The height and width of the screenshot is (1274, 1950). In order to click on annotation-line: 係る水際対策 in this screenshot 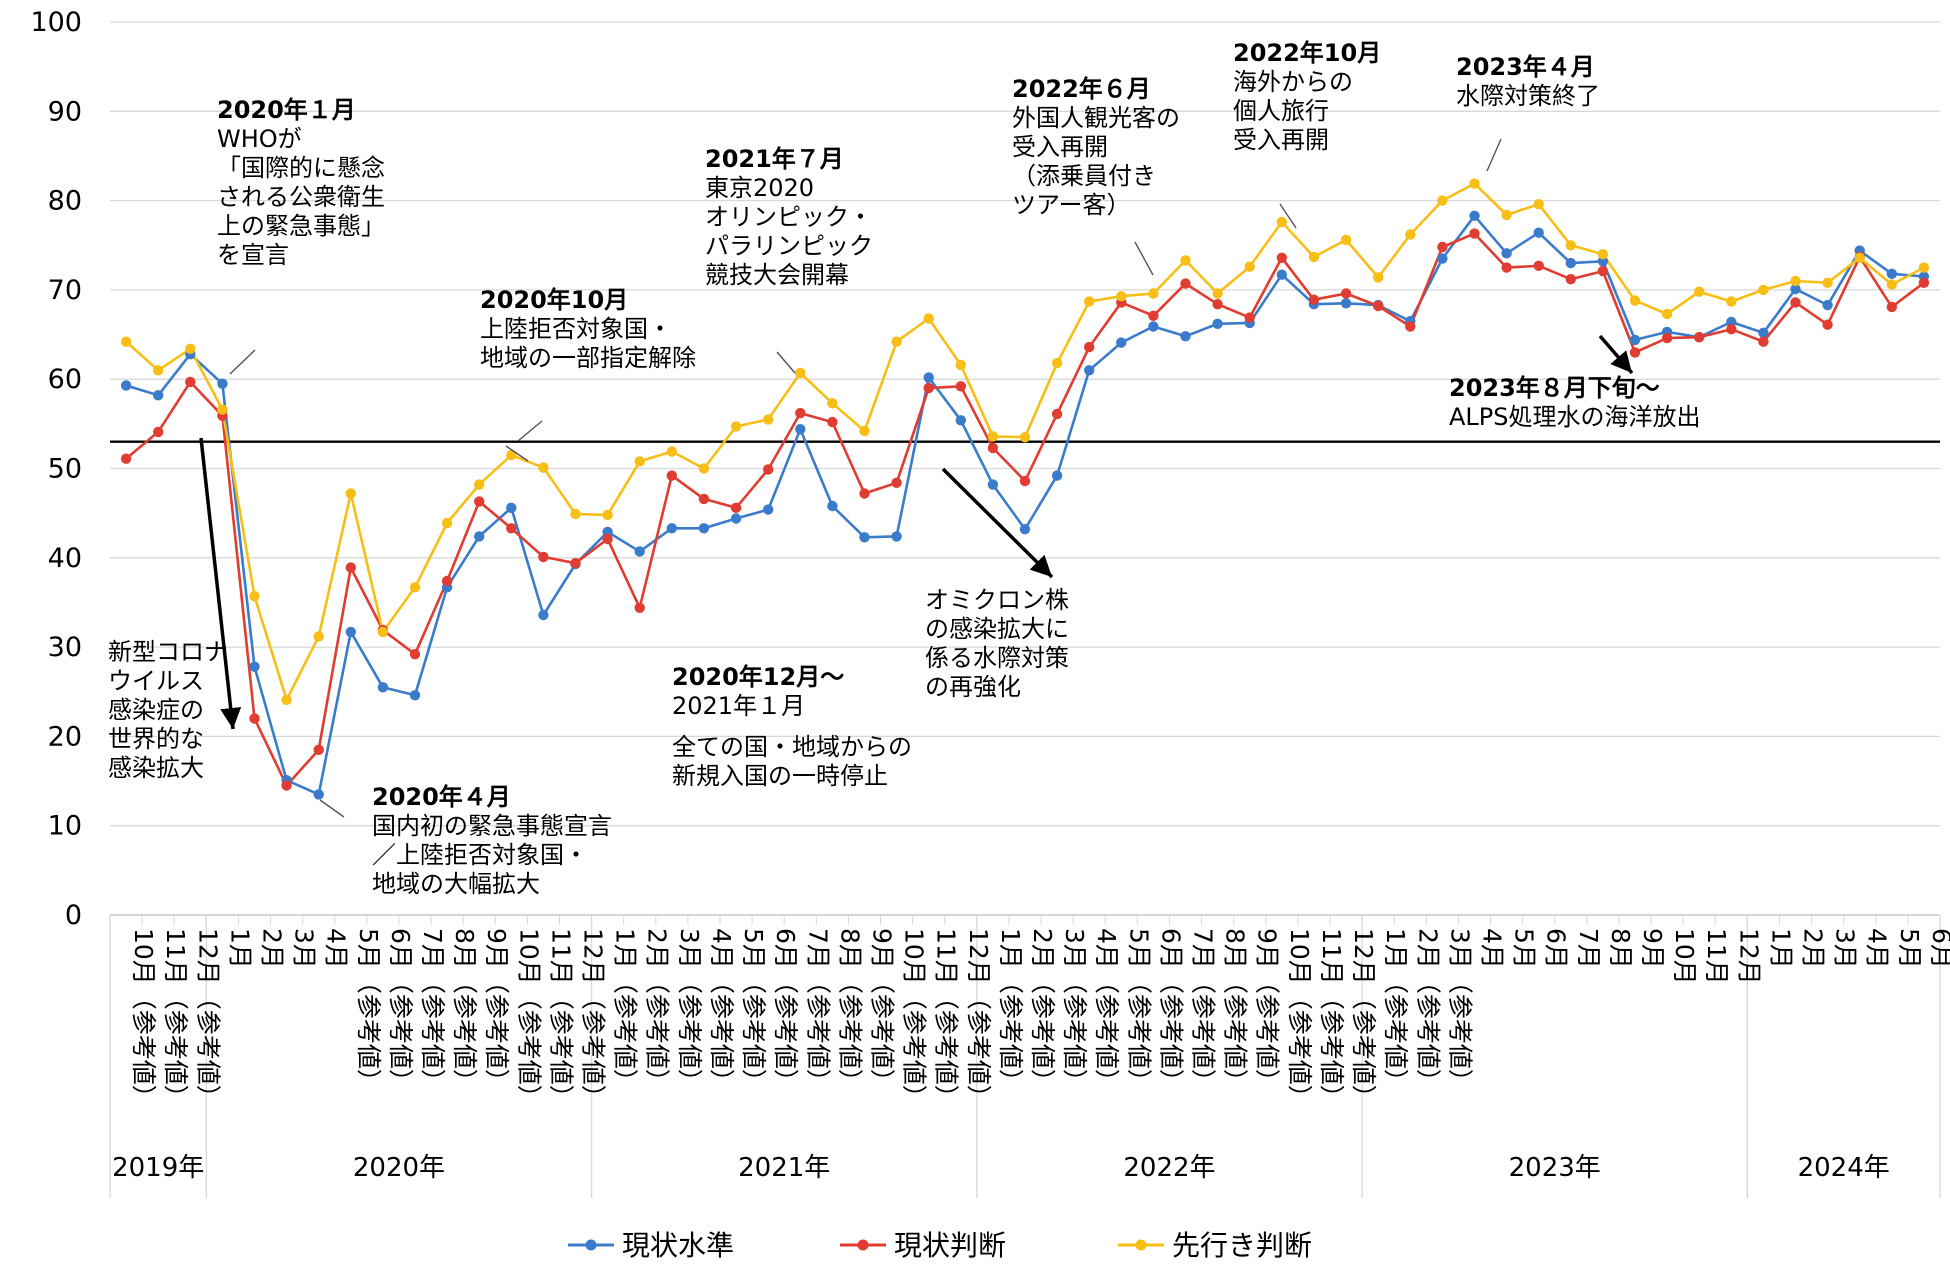, I will do `click(997, 658)`.